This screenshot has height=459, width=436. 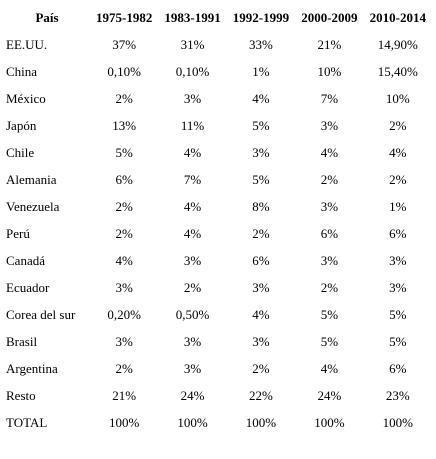 What do you see at coordinates (25, 260) in the screenshot?
I see `country-cell: Canadá` at bounding box center [25, 260].